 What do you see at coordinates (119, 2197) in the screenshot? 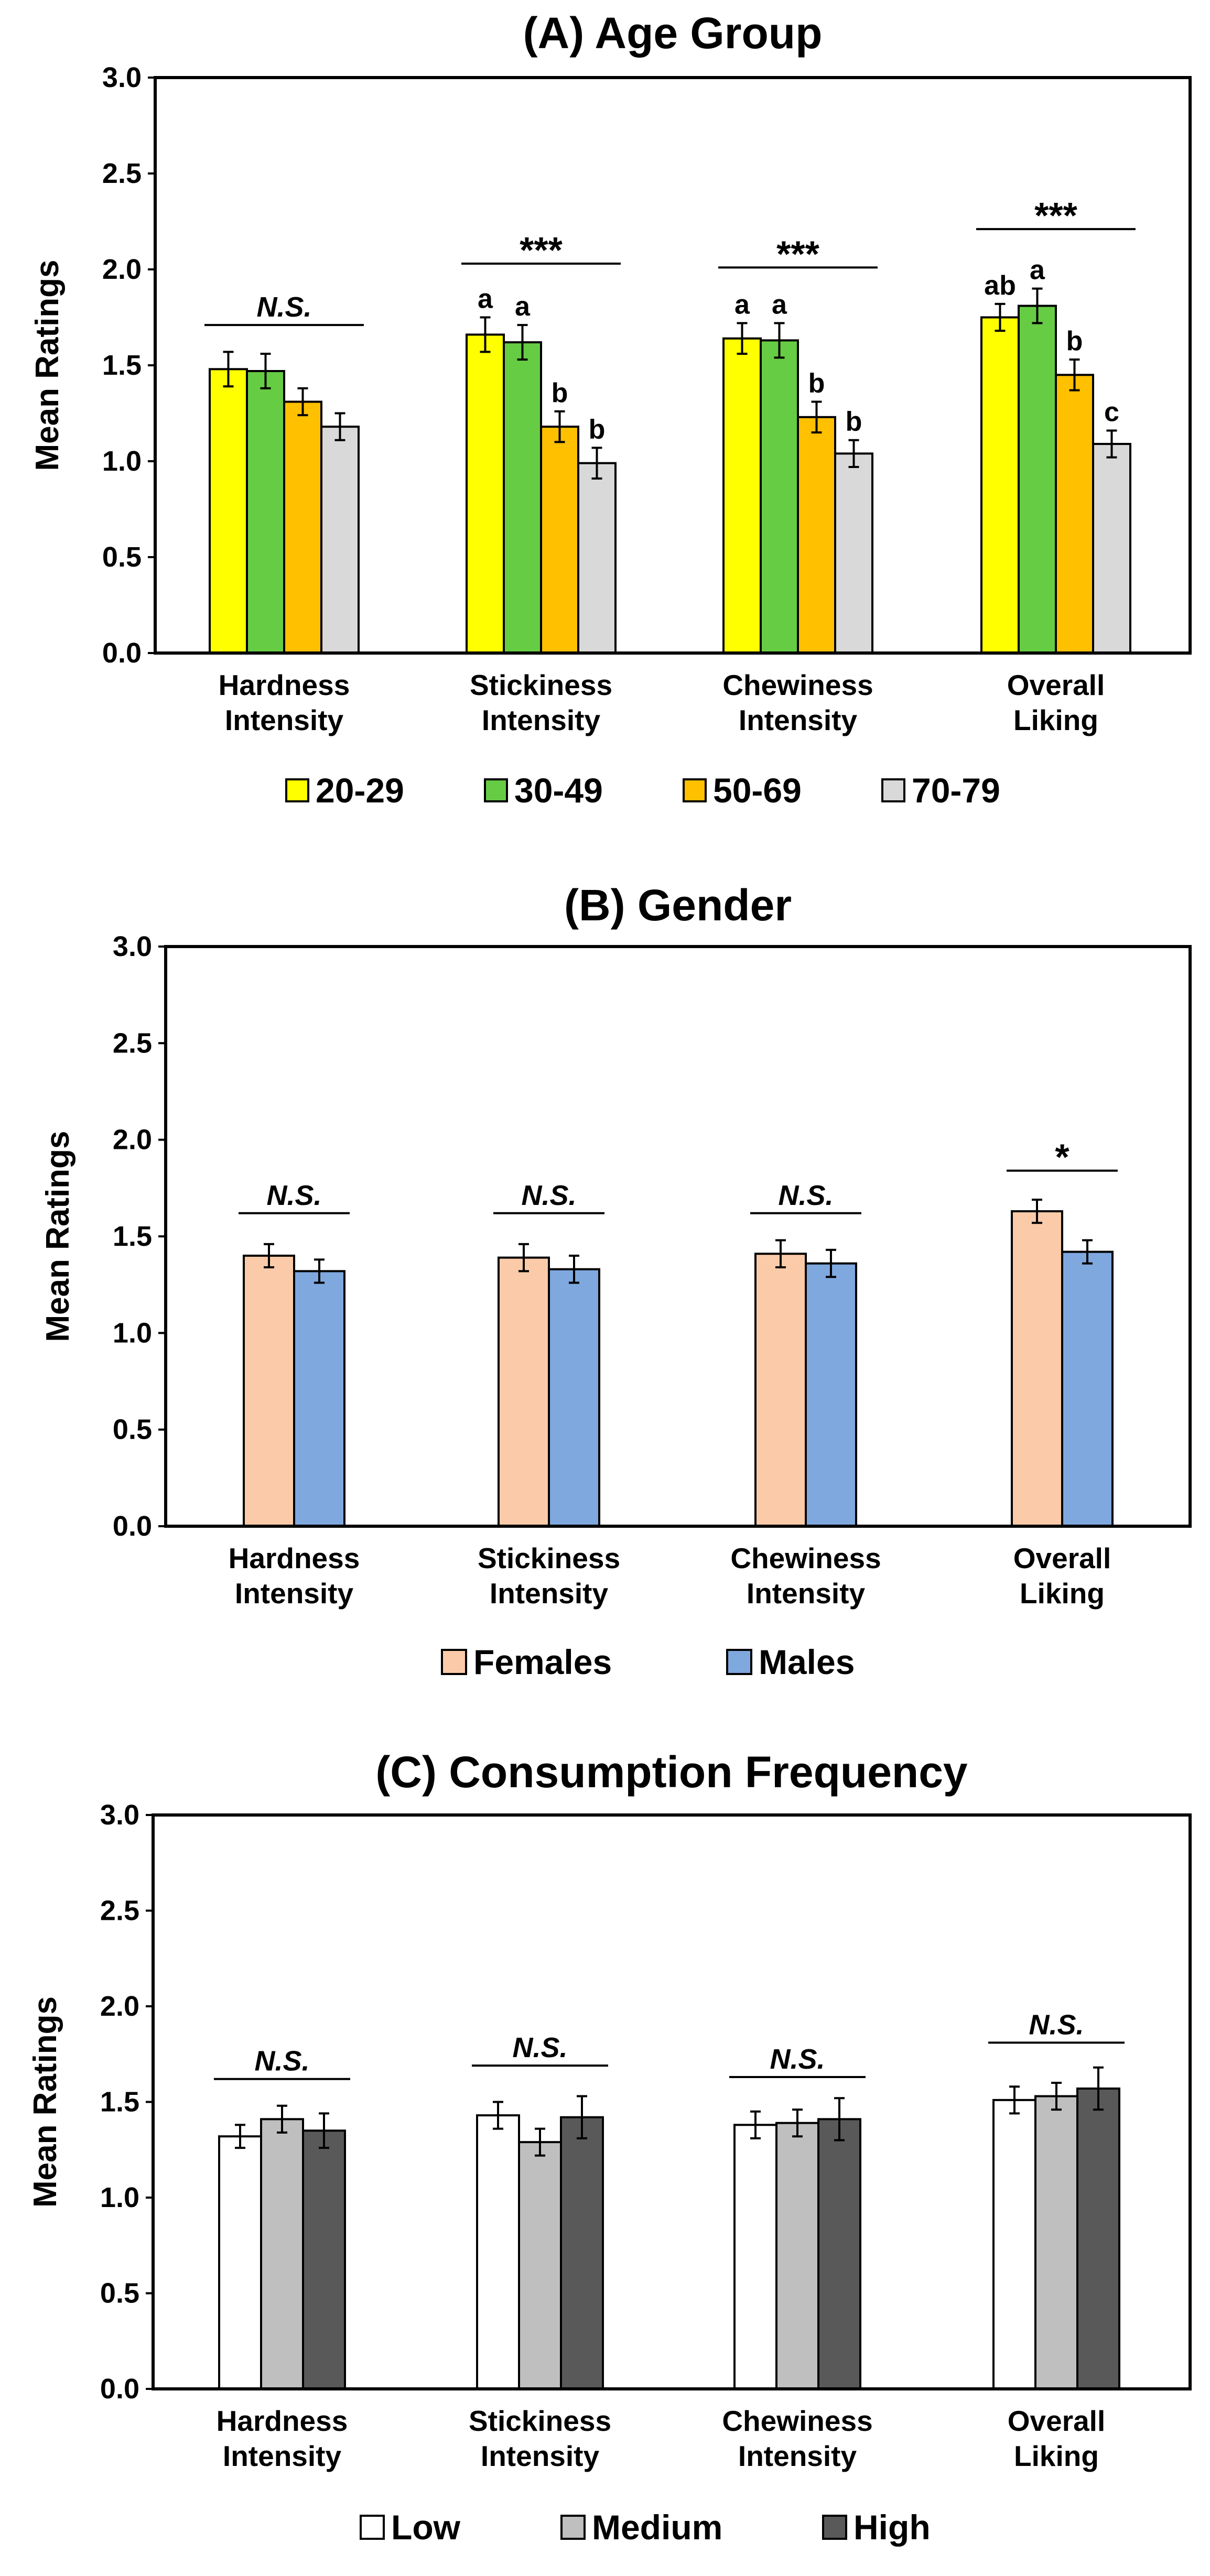
I see `y-tick-label: 1.0` at bounding box center [119, 2197].